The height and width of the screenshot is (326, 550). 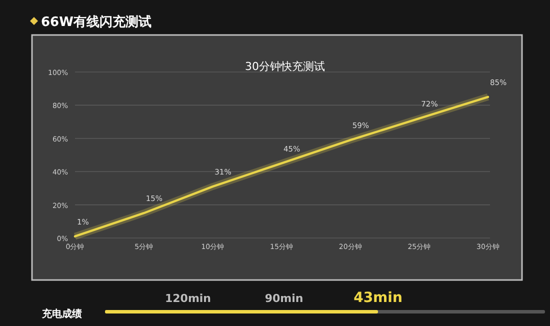 I want to click on text: 充电成绩, so click(x=61, y=314).